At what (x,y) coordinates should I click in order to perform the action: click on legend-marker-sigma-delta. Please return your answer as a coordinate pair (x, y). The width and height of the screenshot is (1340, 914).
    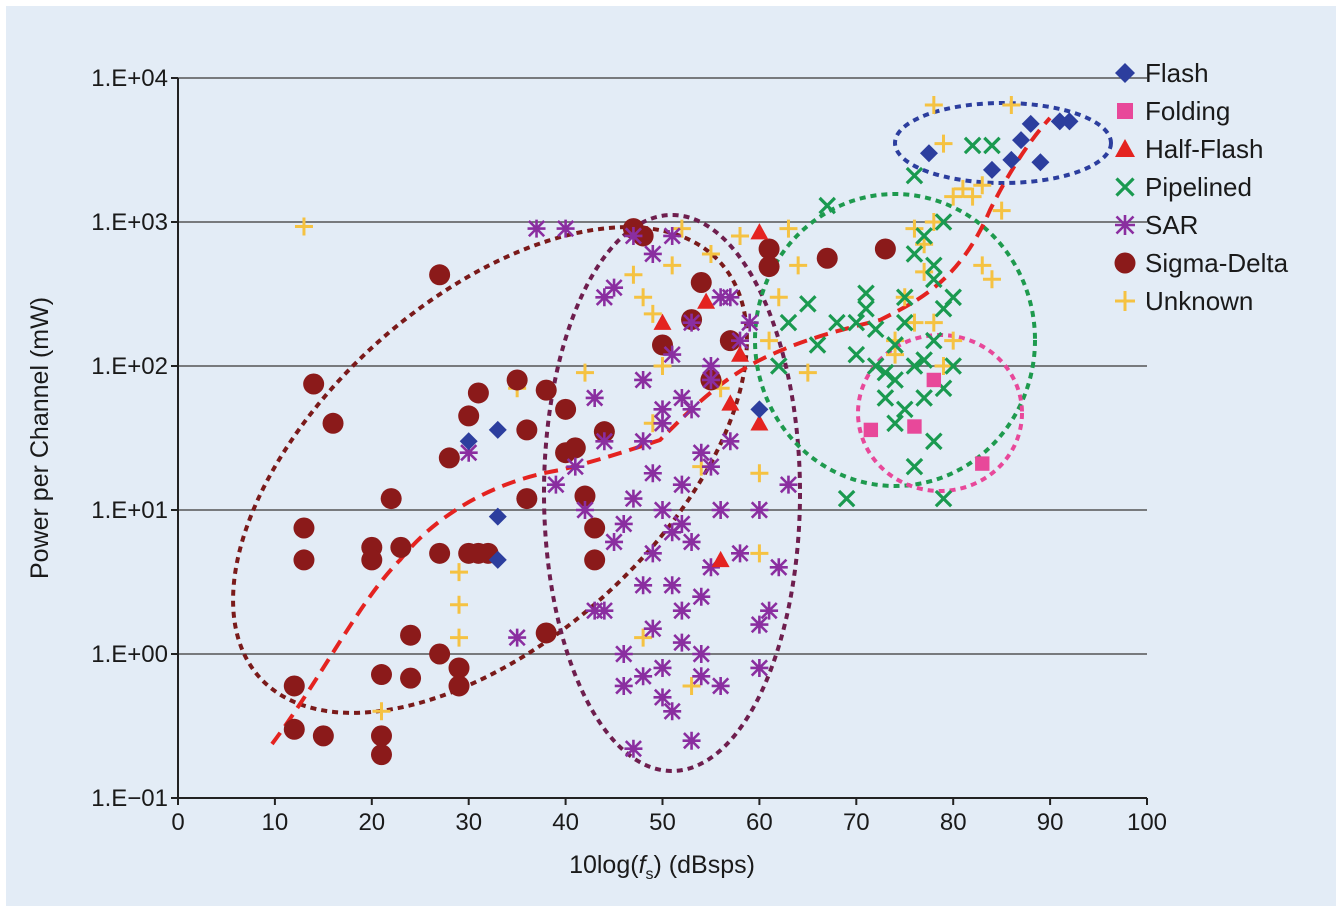
    Looking at the image, I should click on (1125, 263).